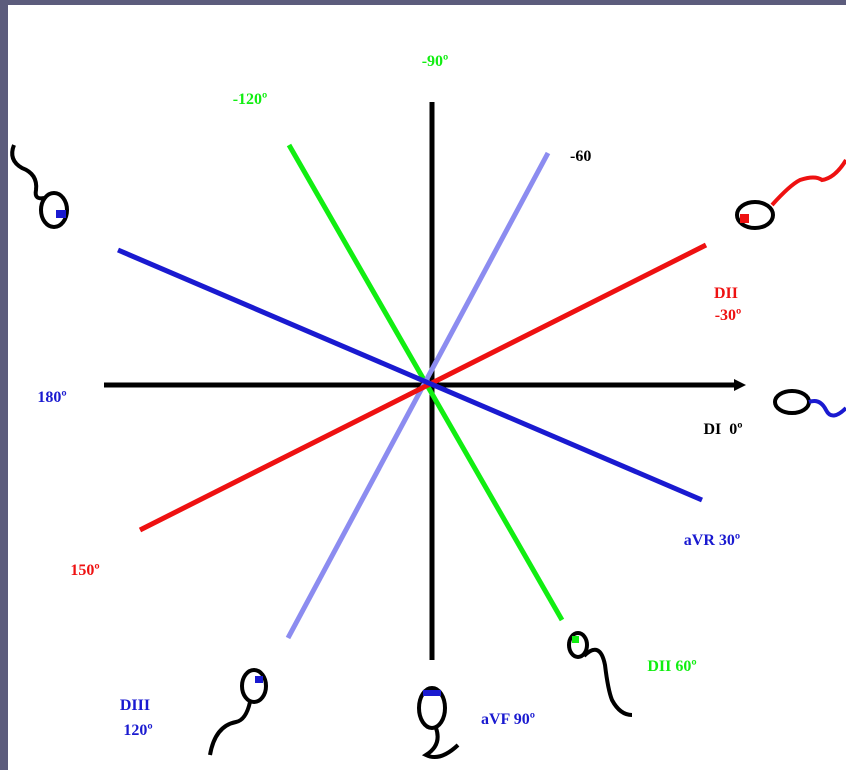 The image size is (846, 770). What do you see at coordinates (712, 540) in the screenshot?
I see `label: aVR 30º` at bounding box center [712, 540].